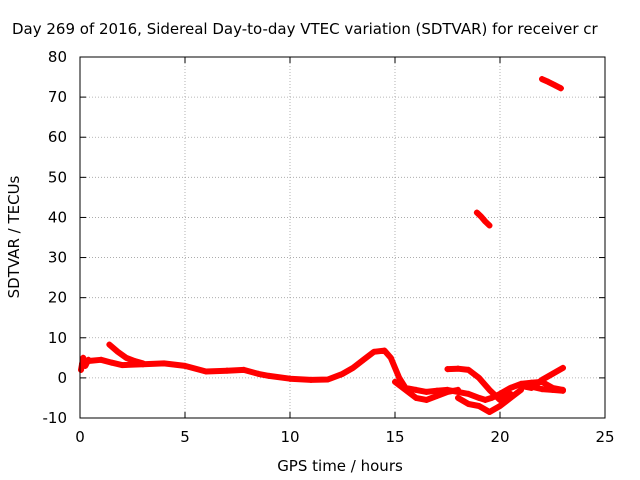 The image size is (640, 480). I want to click on x-tick-label: 15, so click(394, 437).